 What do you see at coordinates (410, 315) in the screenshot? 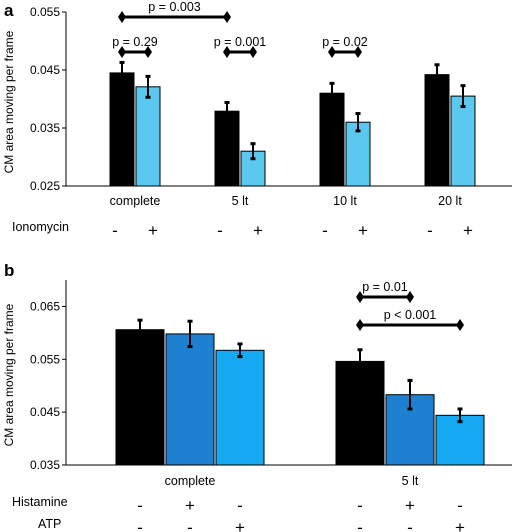
I see `significance-label: p < 0.001` at bounding box center [410, 315].